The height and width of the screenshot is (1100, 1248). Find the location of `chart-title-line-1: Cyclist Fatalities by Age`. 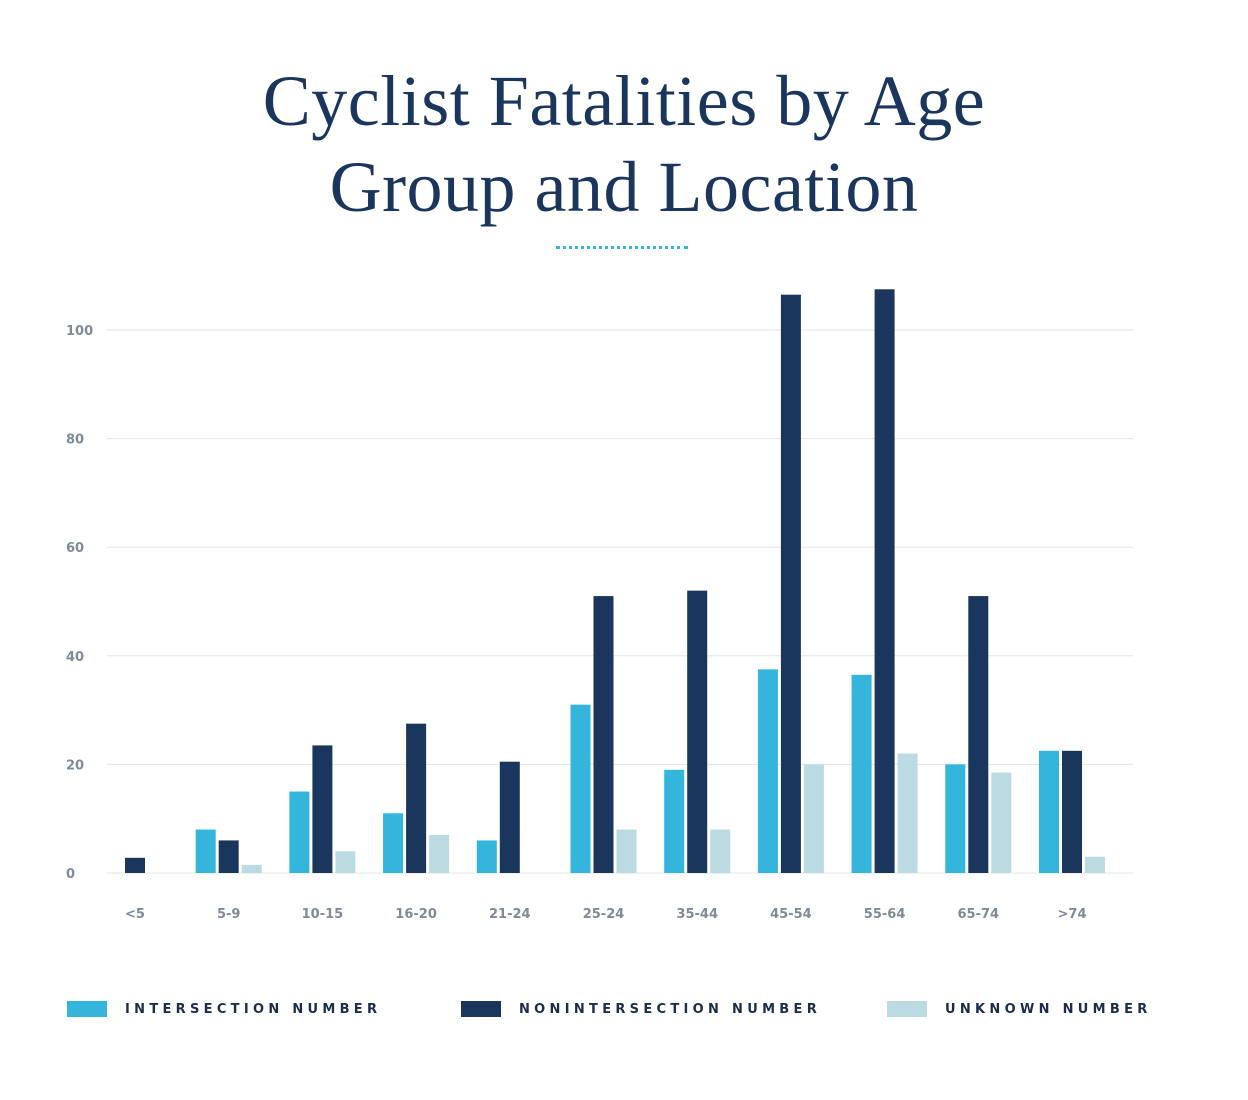

chart-title-line-1: Cyclist Fatalities by Age is located at coordinates (624, 101).